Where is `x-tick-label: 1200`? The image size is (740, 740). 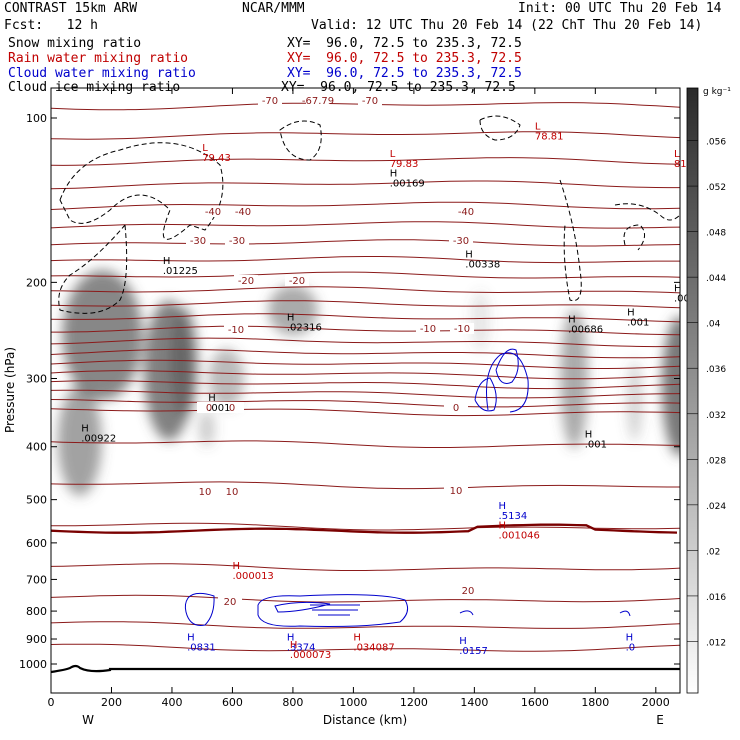 x-tick-label: 1200 is located at coordinates (414, 702).